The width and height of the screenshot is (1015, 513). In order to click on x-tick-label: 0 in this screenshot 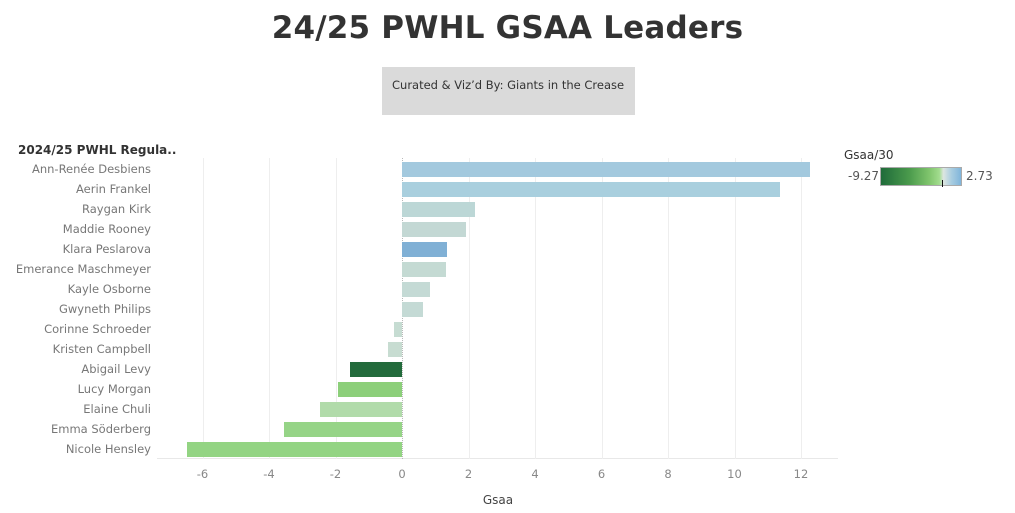, I will do `click(402, 474)`.